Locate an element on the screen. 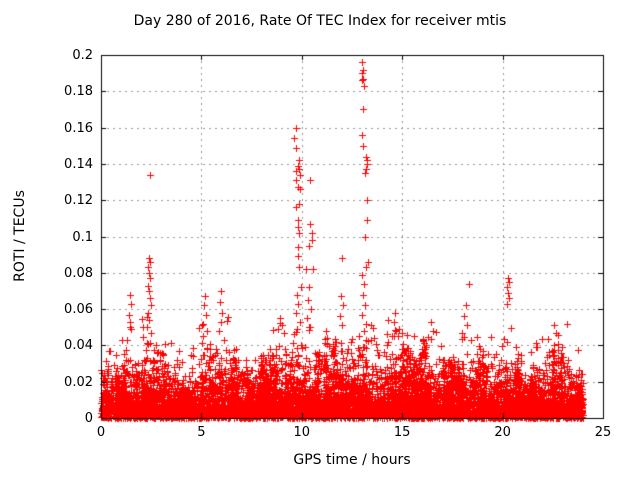 The image size is (640, 480). x-tick-label: 15 is located at coordinates (402, 432).